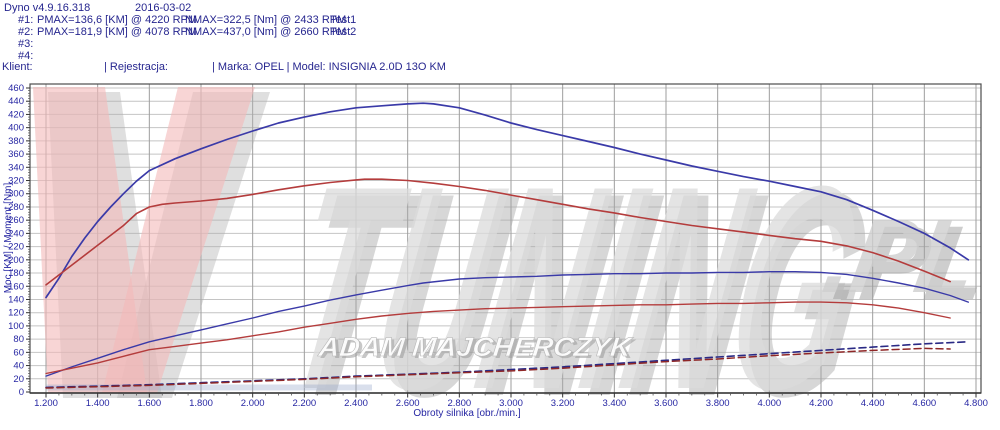  Describe the element at coordinates (16, 101) in the screenshot. I see `y-tick-label: 440` at that location.